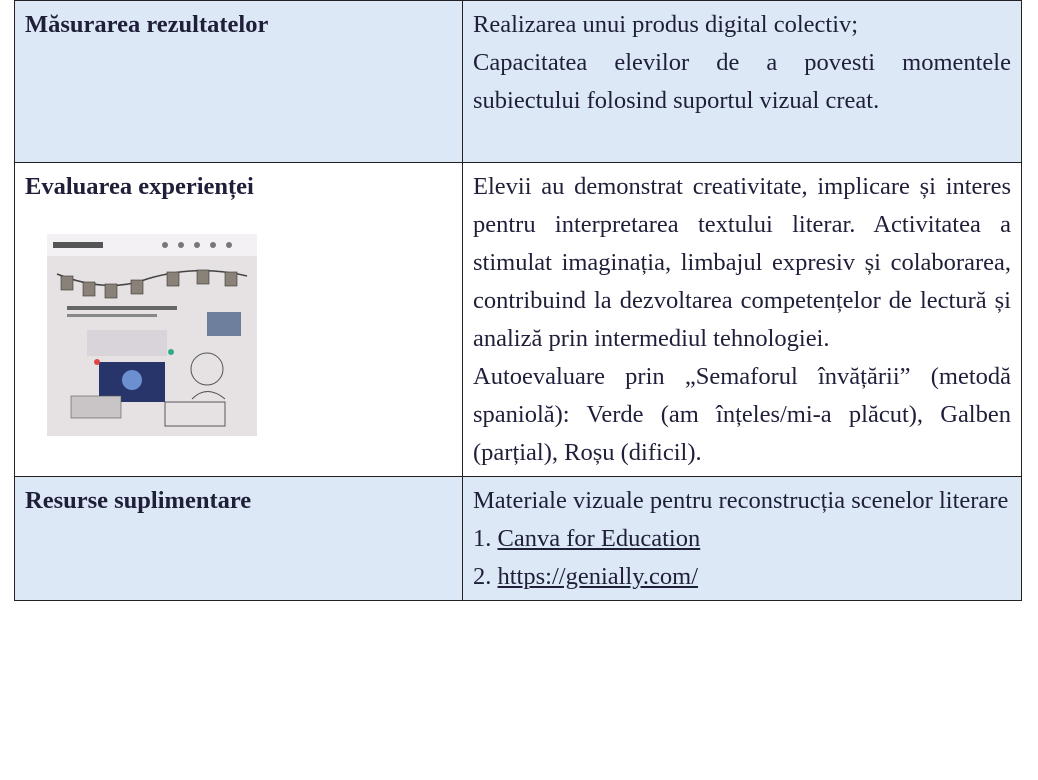  What do you see at coordinates (482, 538) in the screenshot?
I see `list-number: 1.` at bounding box center [482, 538].